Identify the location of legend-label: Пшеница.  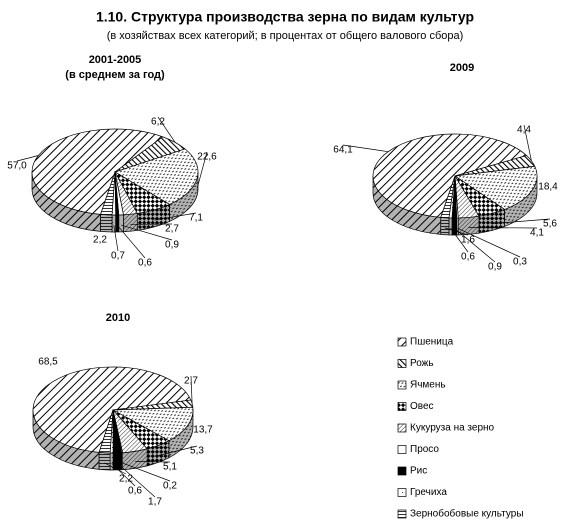
(432, 342).